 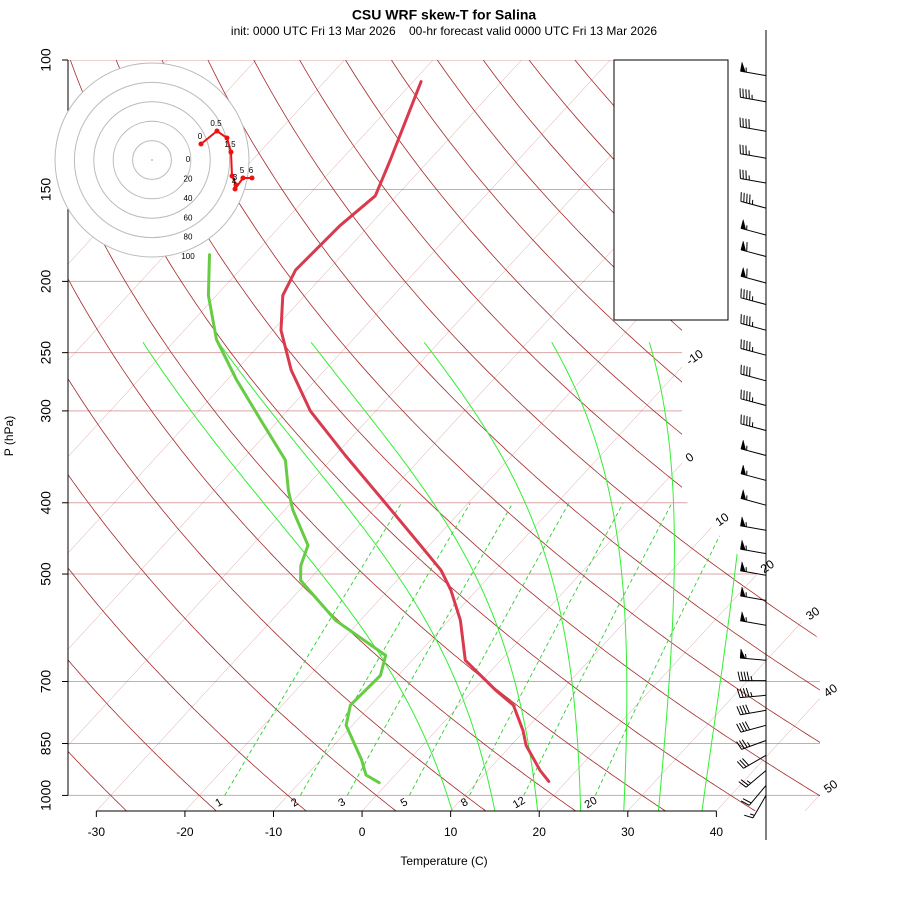 I want to click on dry-adiabat, so click(x=142, y=435).